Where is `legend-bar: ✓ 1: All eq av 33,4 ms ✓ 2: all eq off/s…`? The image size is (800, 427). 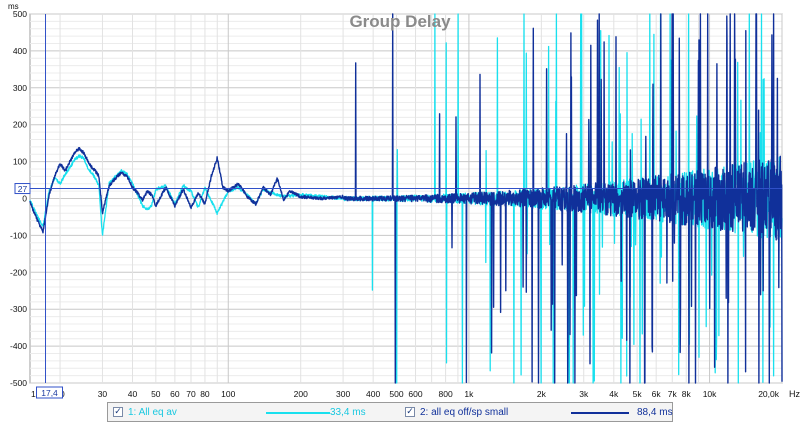 legend-bar: ✓ 1: All eq av 33,4 ms ✓ 2: all eq off/s… is located at coordinates (390, 412).